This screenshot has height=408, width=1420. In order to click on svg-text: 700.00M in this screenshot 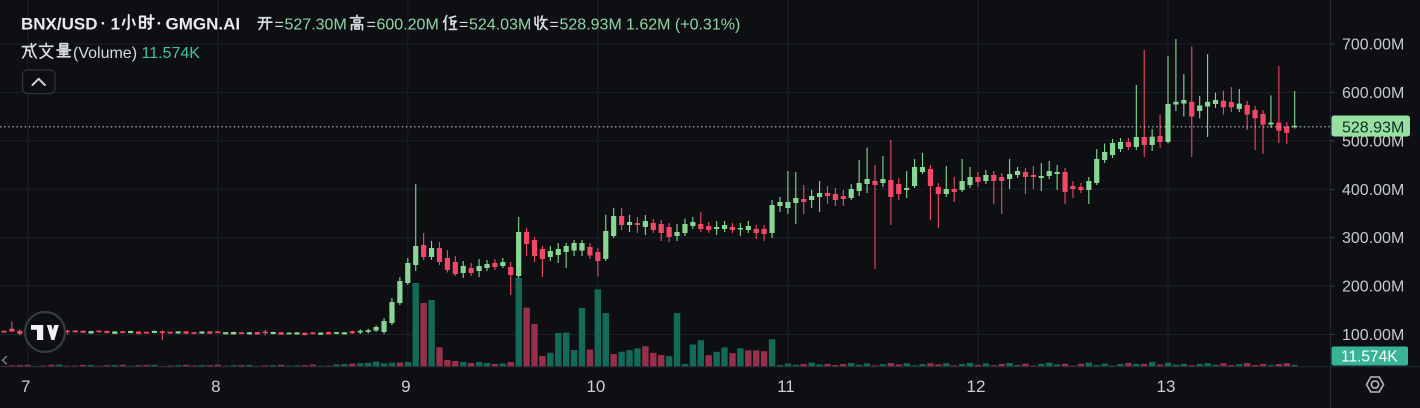, I will do `click(1373, 45)`.